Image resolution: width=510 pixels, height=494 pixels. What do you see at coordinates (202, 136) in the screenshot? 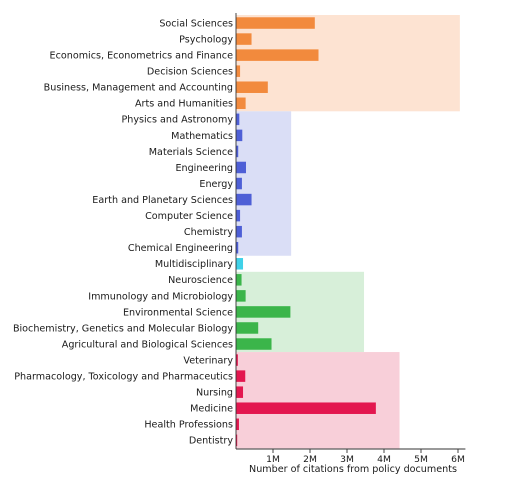
I see `category-label: Mathematics` at bounding box center [202, 136].